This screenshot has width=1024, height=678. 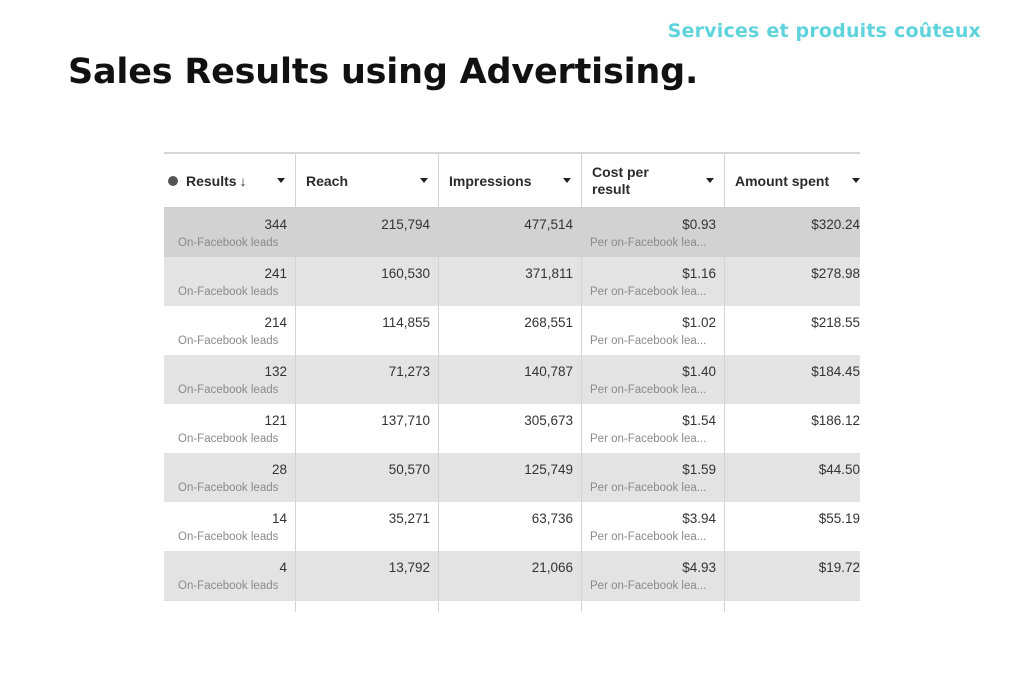 I want to click on cell-impressions: 125,749, so click(x=510, y=477).